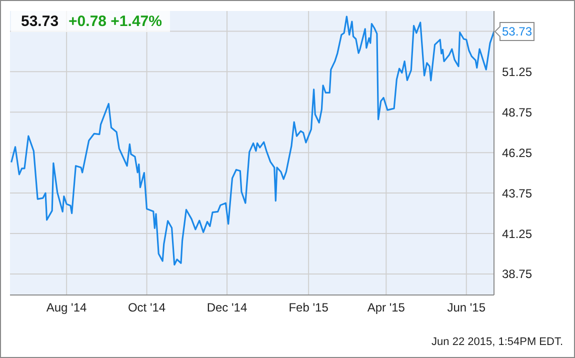  I want to click on x-tick-label: Aug '14, so click(67, 307).